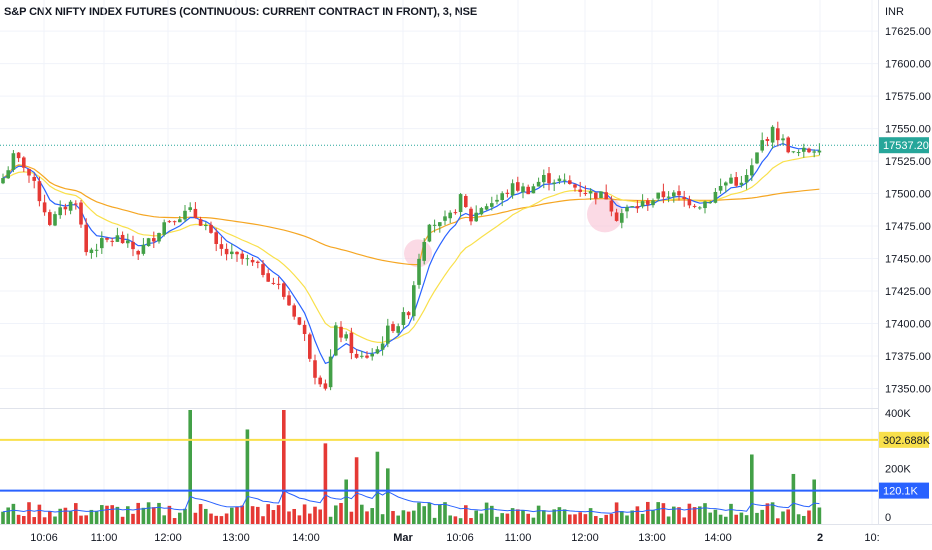  I want to click on last-price-label: 17537.20, so click(906, 146).